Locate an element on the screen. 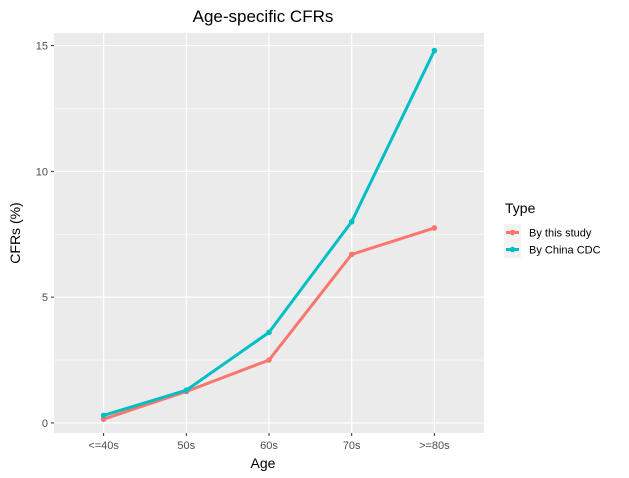 Image resolution: width=629 pixels, height=478 pixels. legend-title: Type is located at coordinates (520, 208).